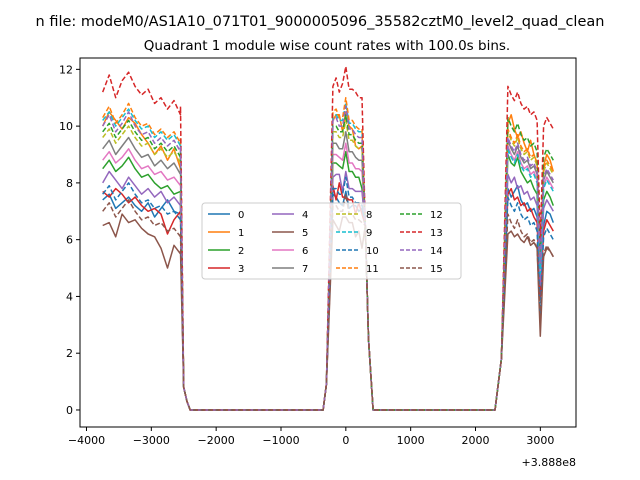 The image size is (640, 480). Describe the element at coordinates (369, 215) in the screenshot. I see `legend-label-8: 8` at that location.